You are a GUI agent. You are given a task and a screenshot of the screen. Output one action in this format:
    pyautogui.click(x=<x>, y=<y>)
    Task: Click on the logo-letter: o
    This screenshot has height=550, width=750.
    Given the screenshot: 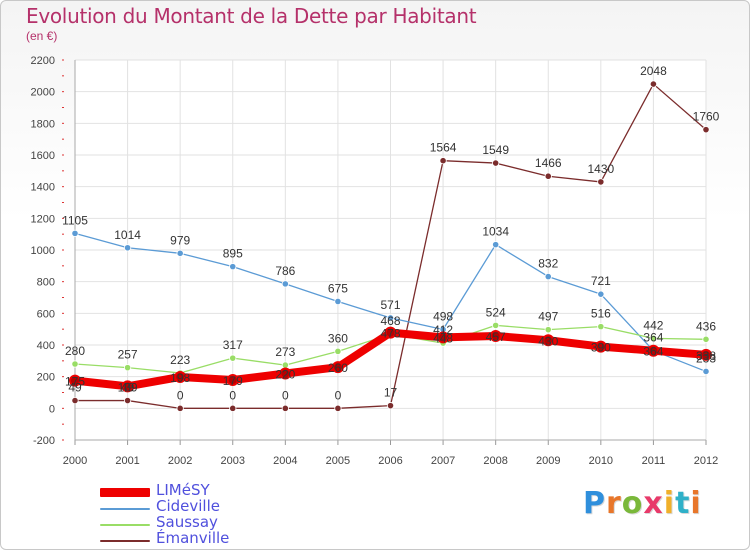 What is the action you would take?
    pyautogui.click(x=632, y=503)
    